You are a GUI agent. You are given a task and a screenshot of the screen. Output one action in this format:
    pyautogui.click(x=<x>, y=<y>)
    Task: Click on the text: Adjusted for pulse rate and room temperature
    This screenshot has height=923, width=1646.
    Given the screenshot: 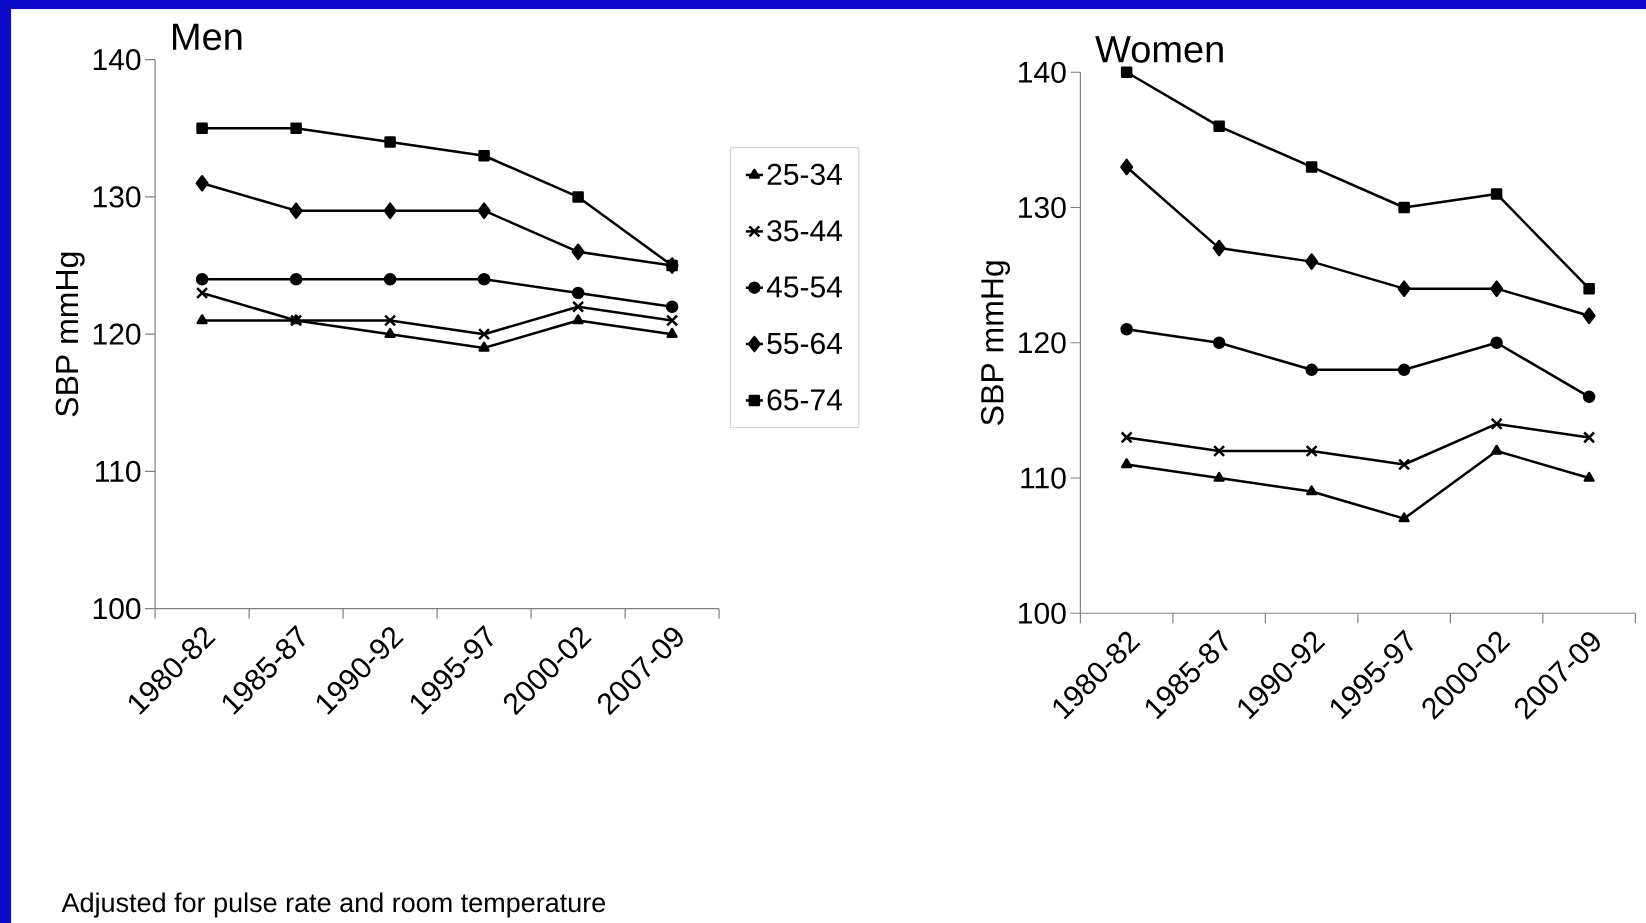 What is the action you would take?
    pyautogui.click(x=333, y=905)
    